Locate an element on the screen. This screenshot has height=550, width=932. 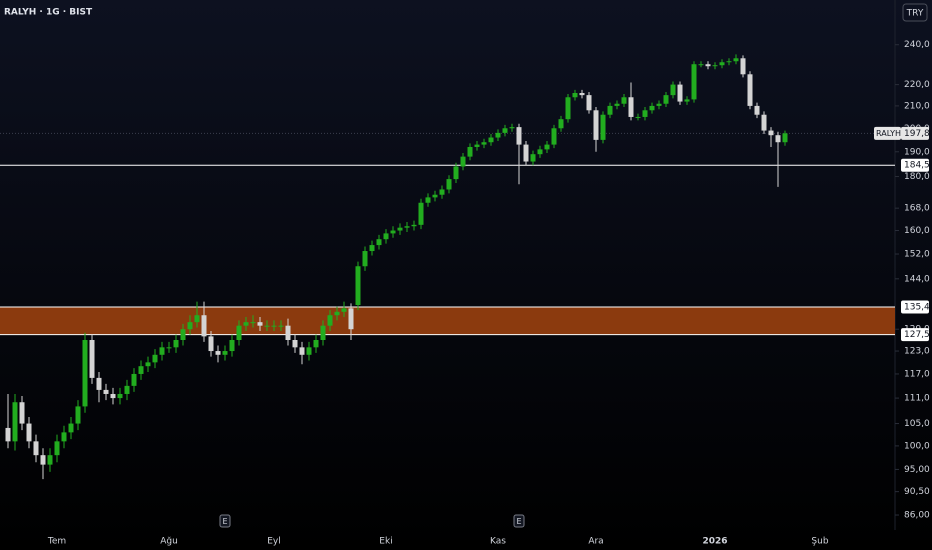
event-label: E is located at coordinates (224, 521).